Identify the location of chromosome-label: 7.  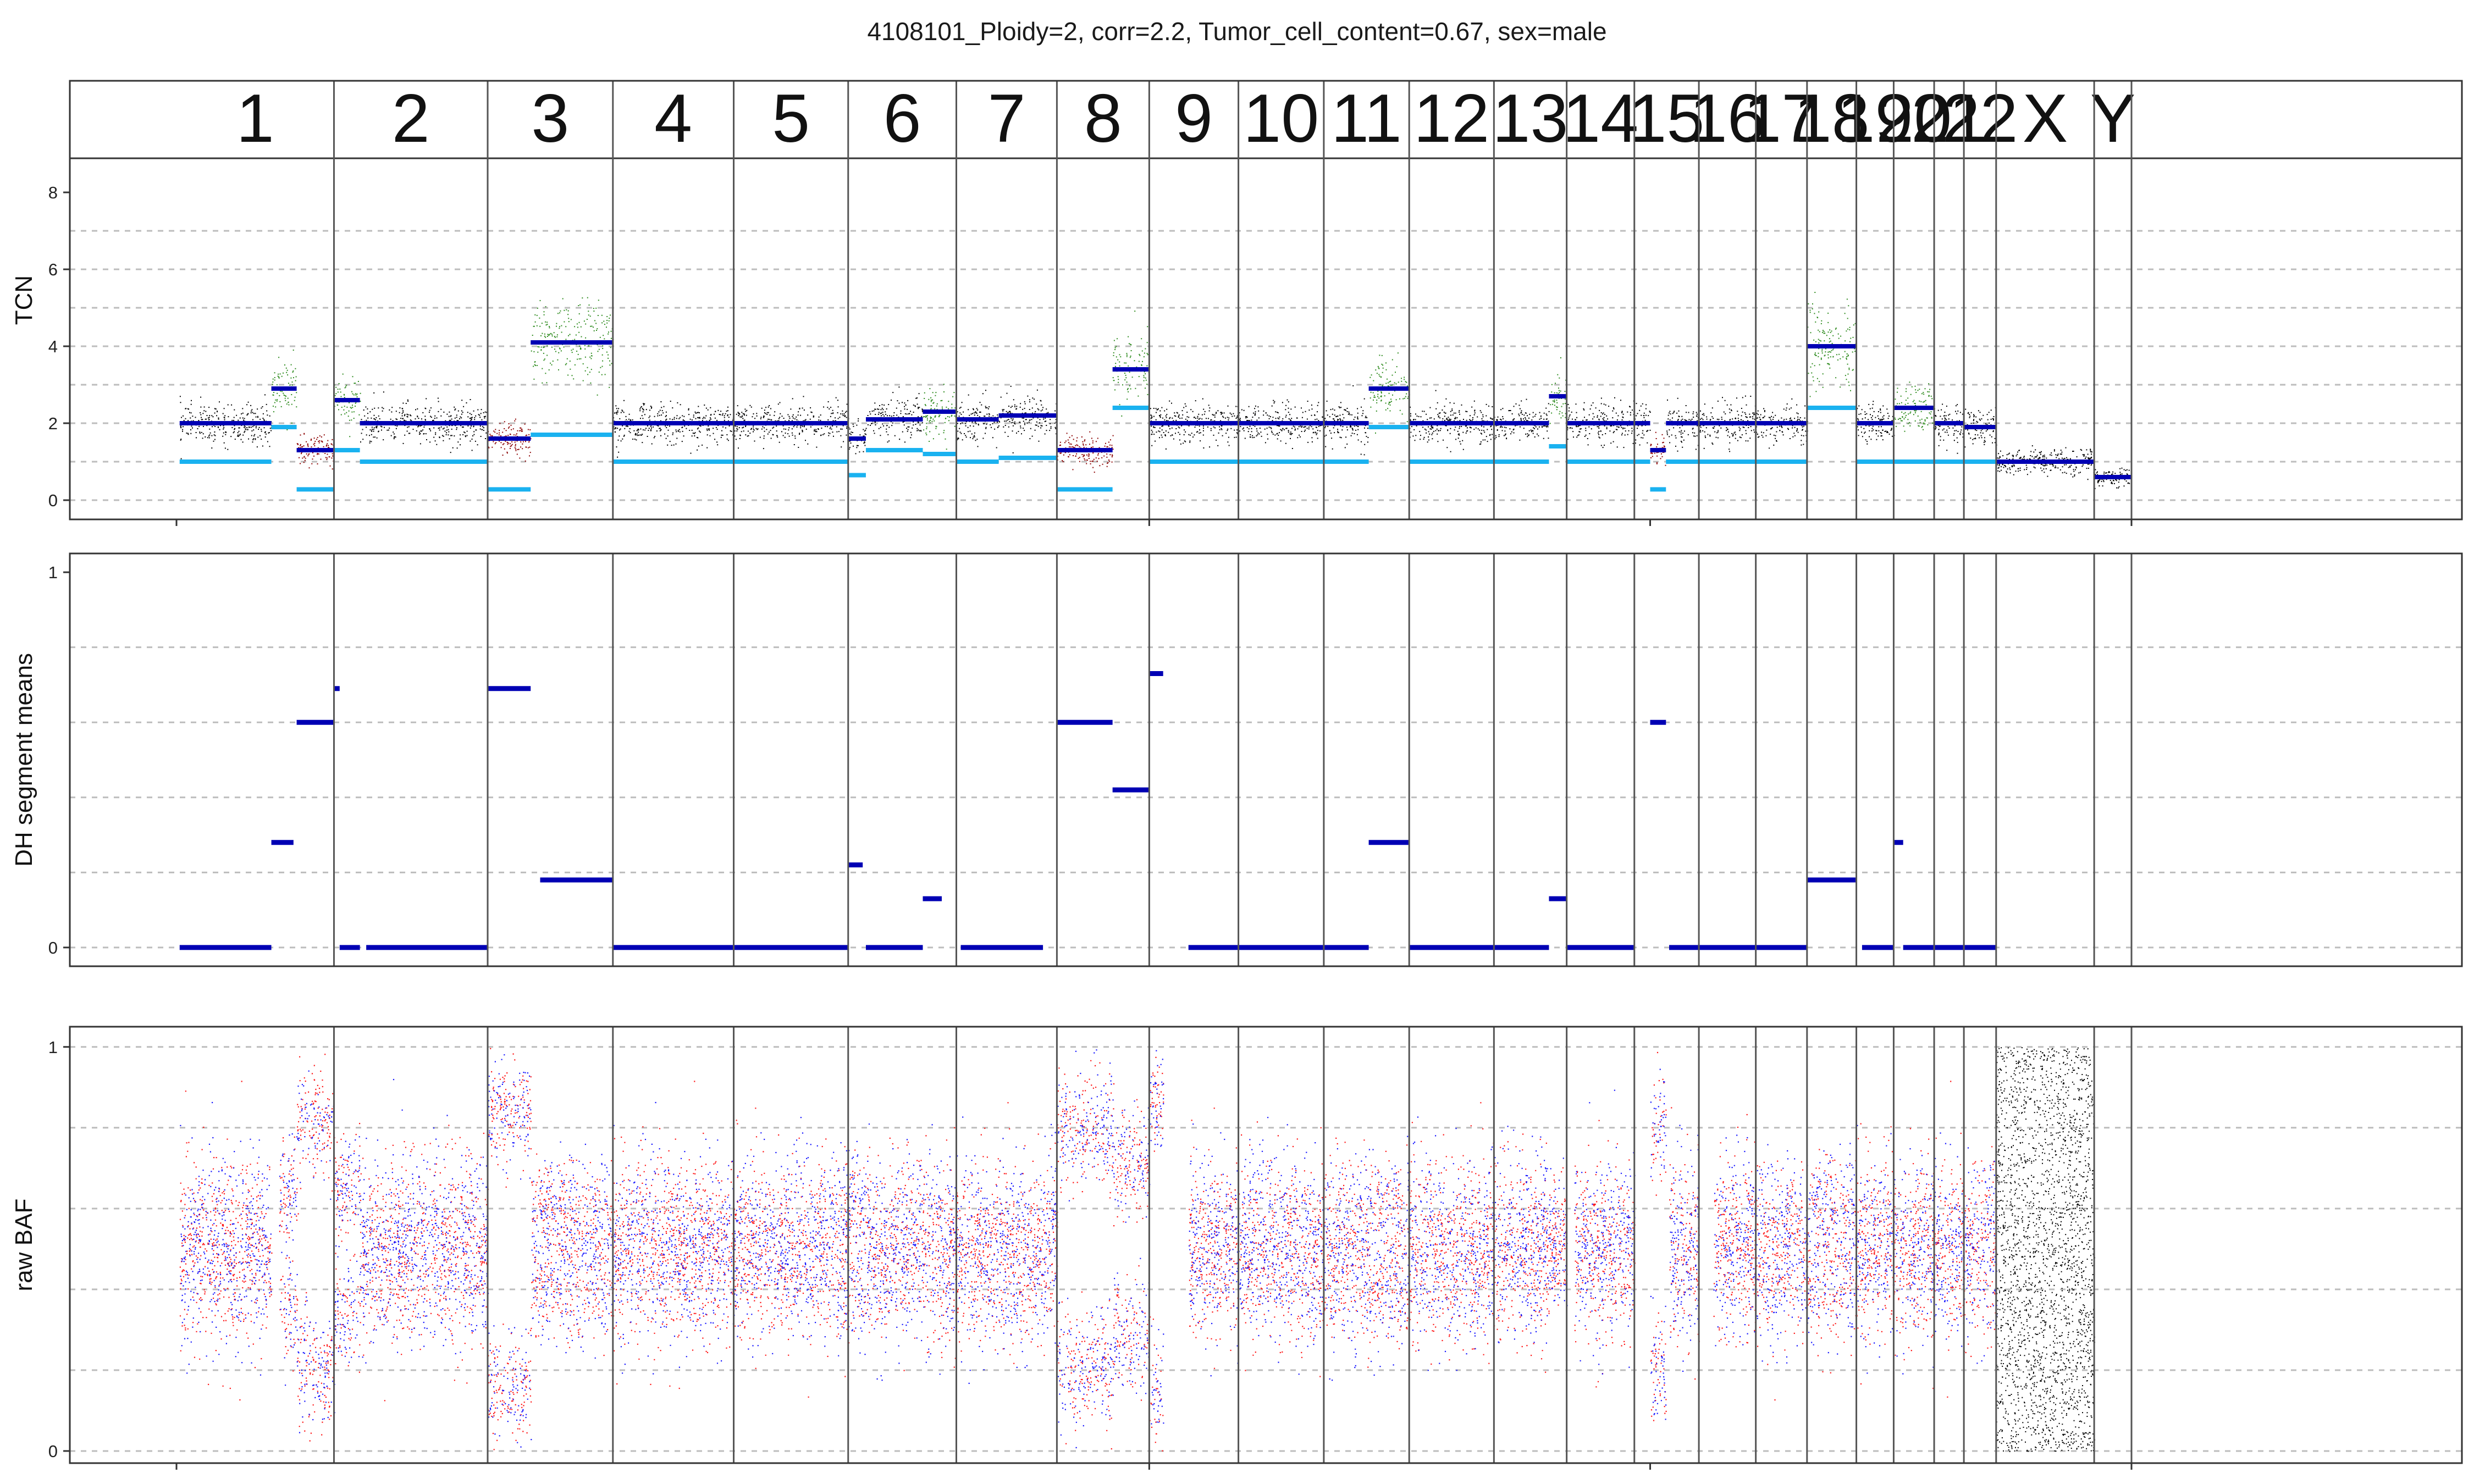
(1006, 119).